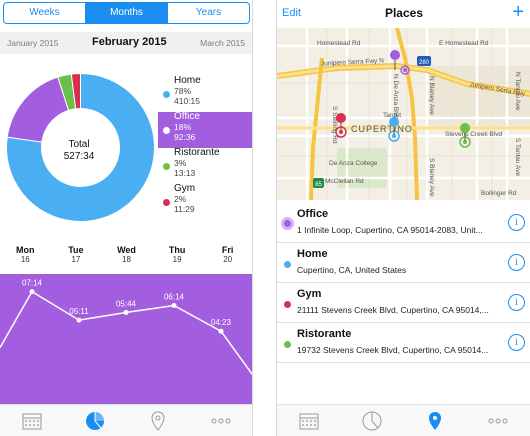  I want to click on day-wed: Wed 18, so click(126, 259).